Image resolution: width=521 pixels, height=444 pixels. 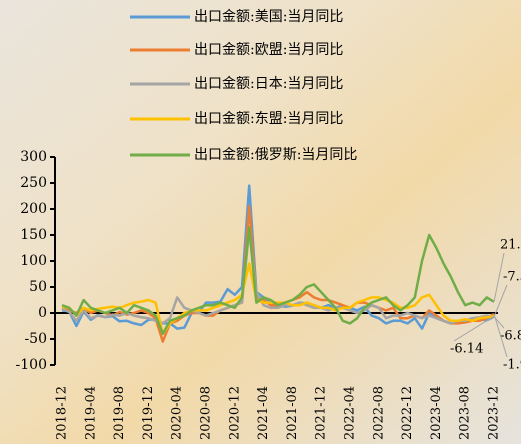 What do you see at coordinates (38, 287) in the screenshot?
I see `y-tick-label: 50` at bounding box center [38, 287].